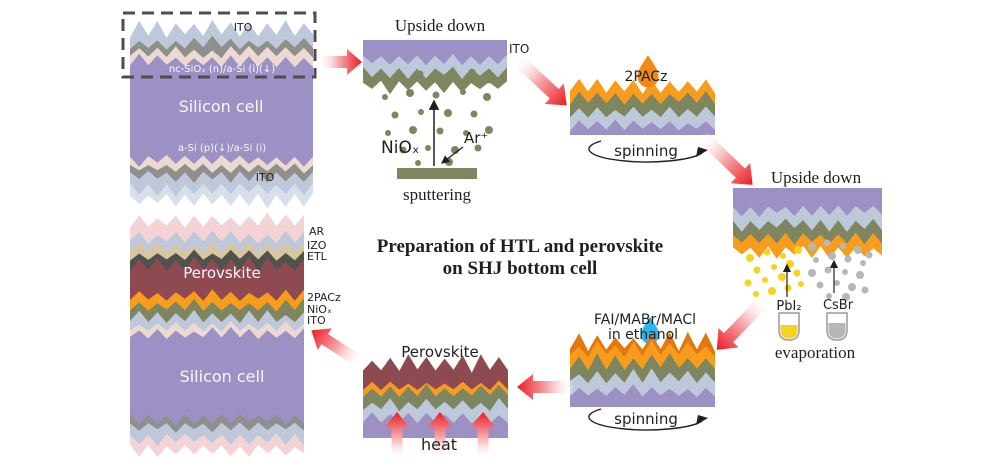 The image size is (986, 465). Describe the element at coordinates (650, 330) in the screenshot. I see `ethanol-droplet-icon` at that location.